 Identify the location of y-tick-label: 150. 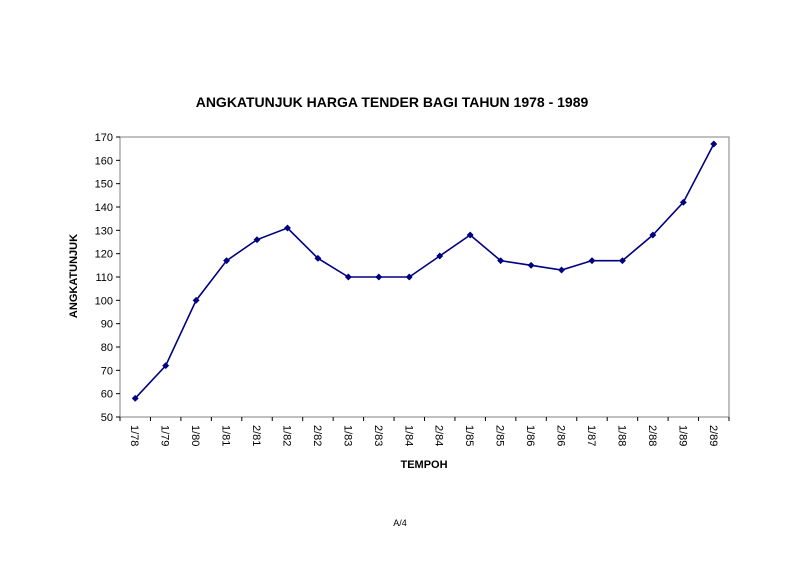
(104, 185).